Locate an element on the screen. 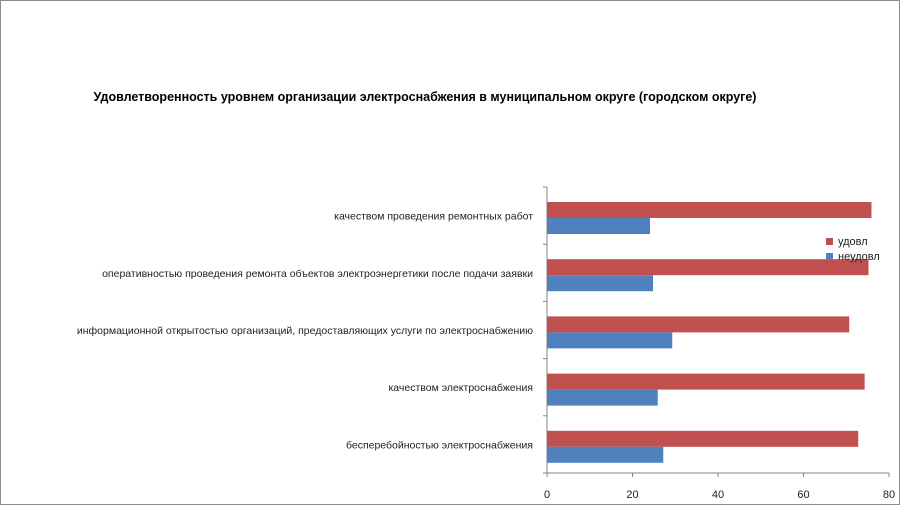 This screenshot has width=900, height=505. x-tick-label: 60 is located at coordinates (803, 495).